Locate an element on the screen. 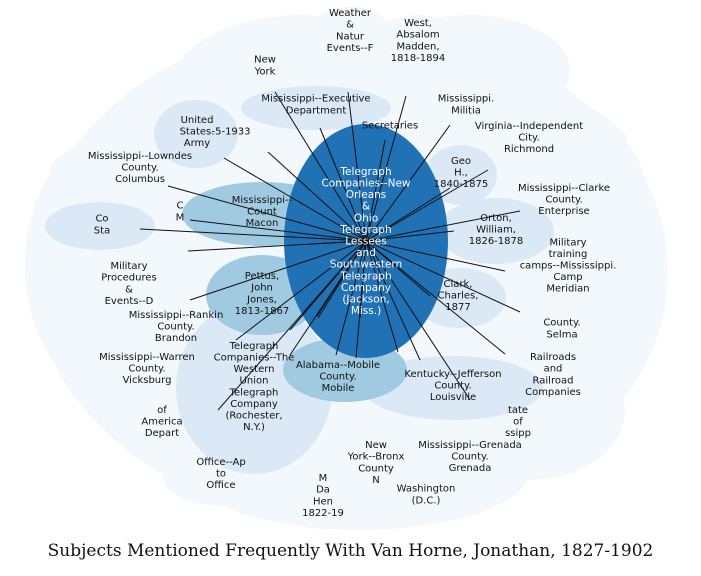 This screenshot has height=576, width=701. edge-weather is located at coordinates (357, 166).